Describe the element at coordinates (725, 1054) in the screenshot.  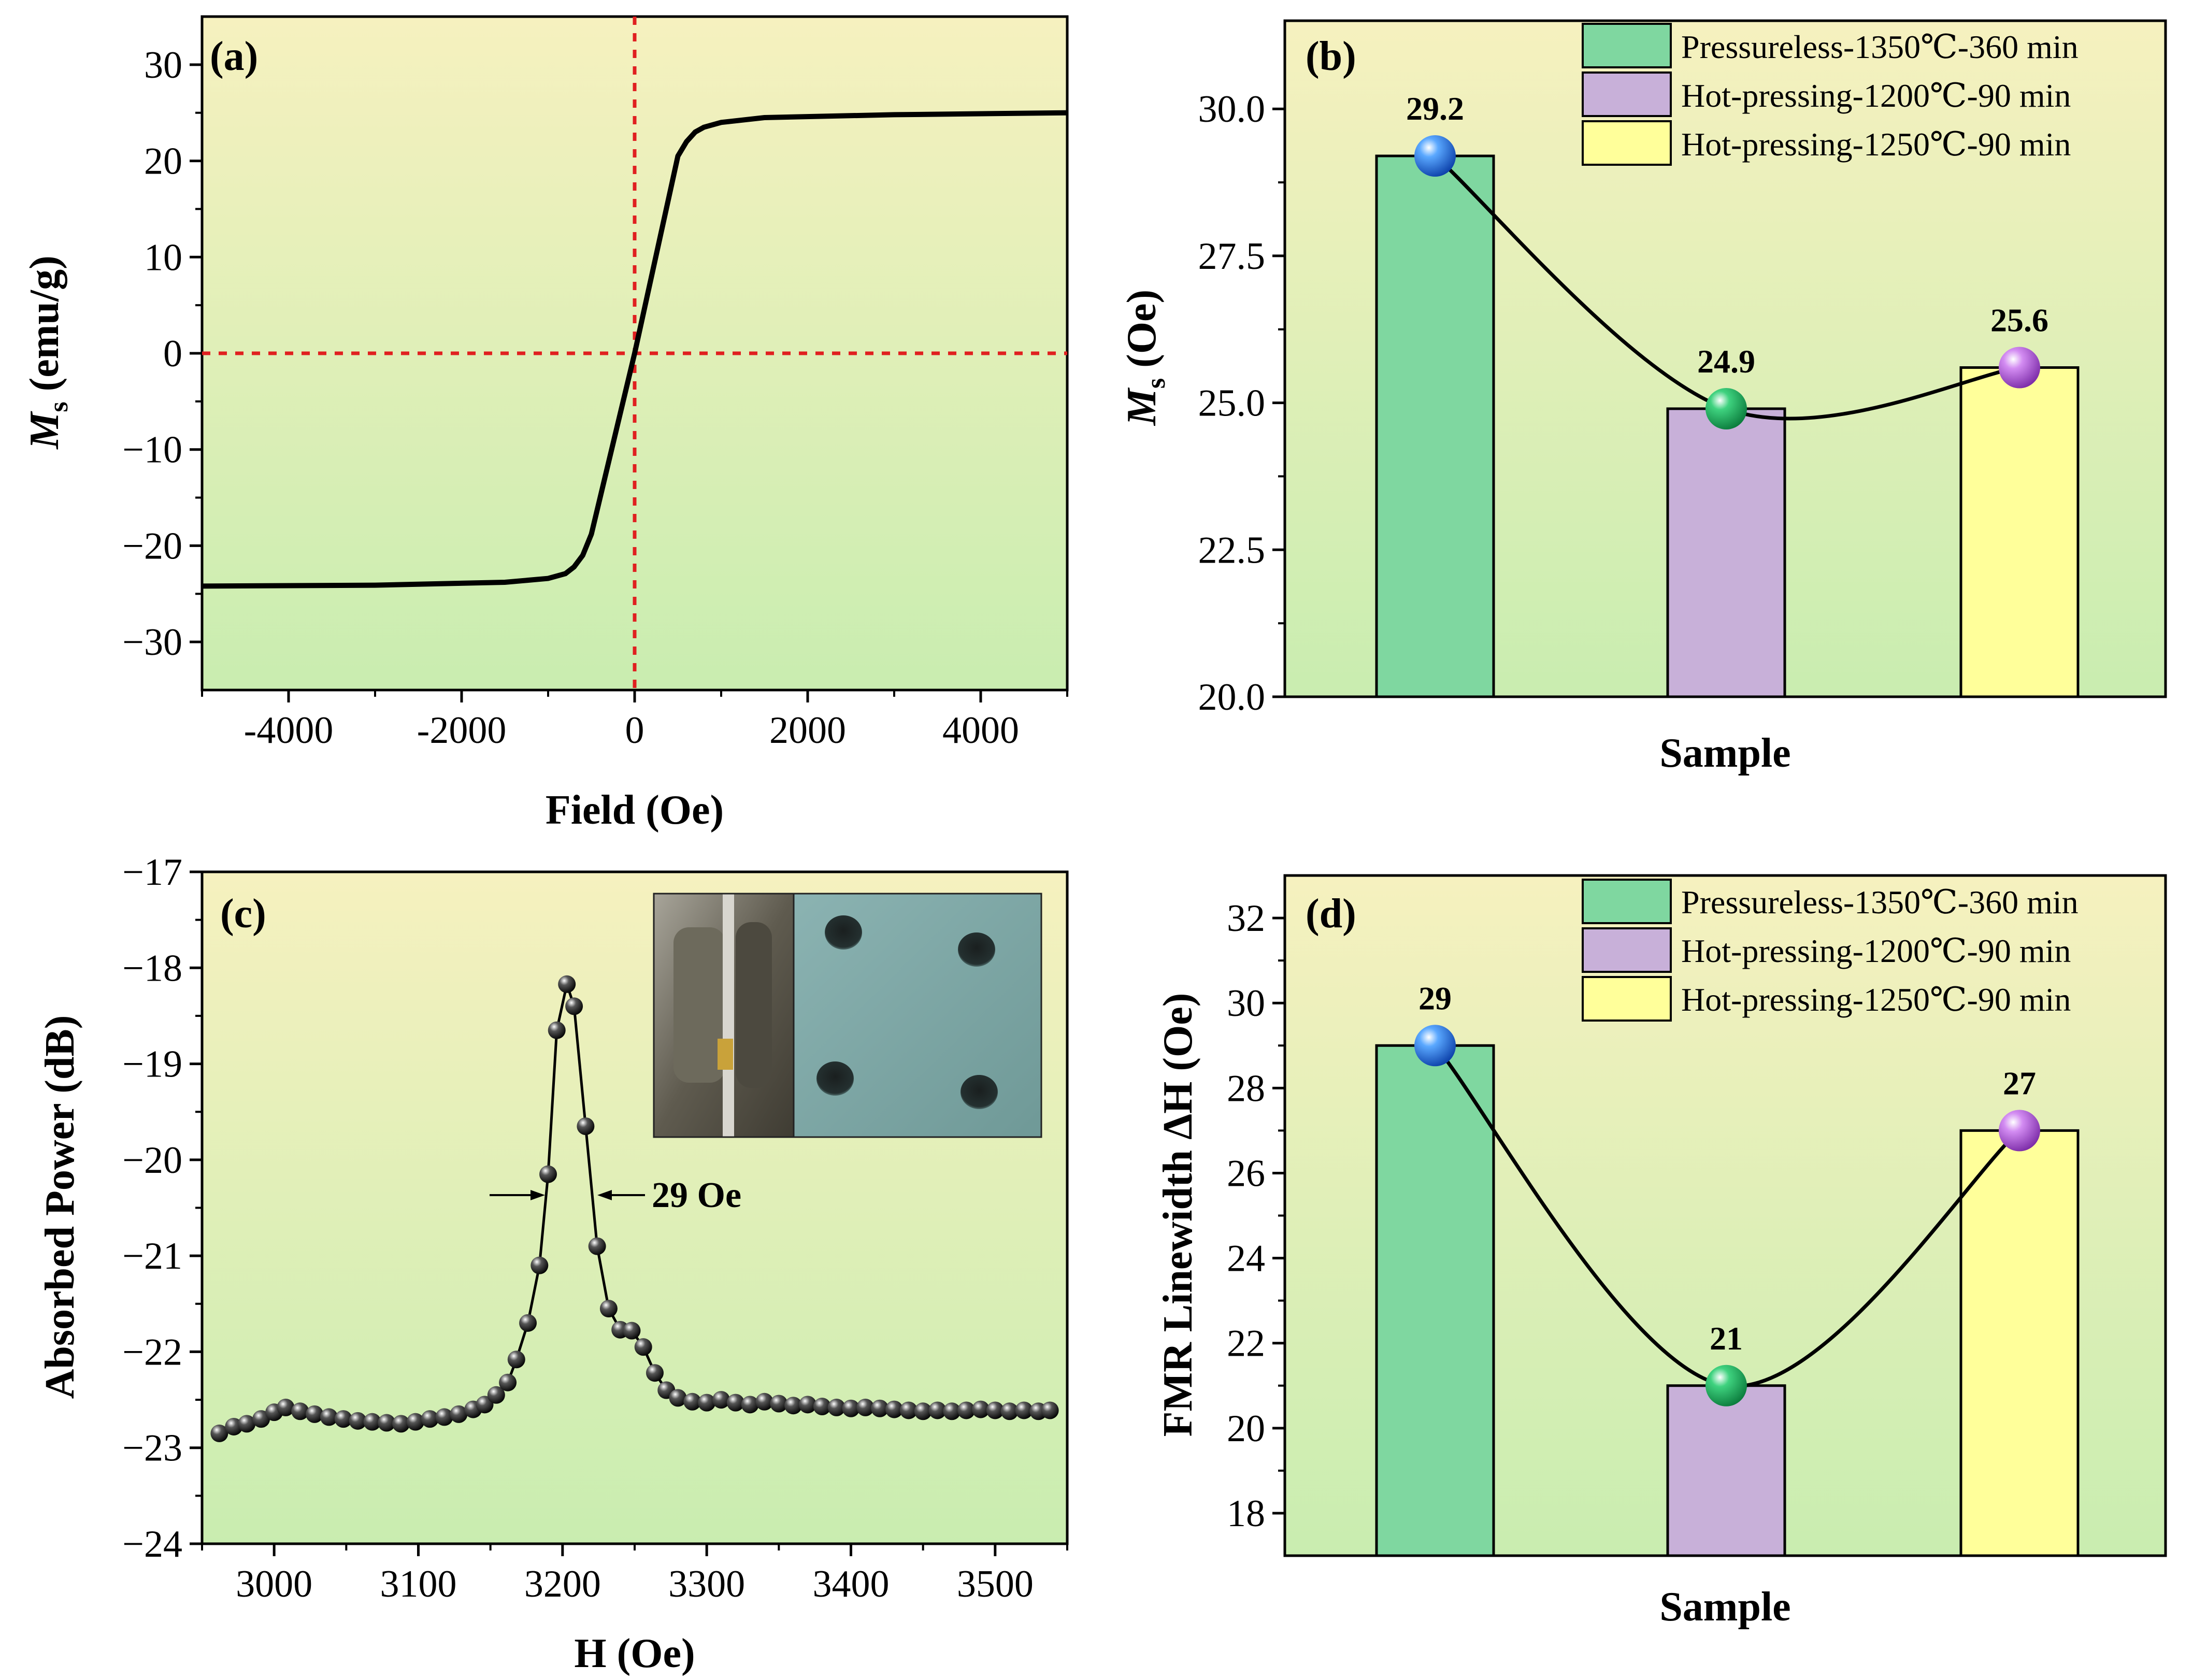
I see `inset-photo-left-sample` at that location.